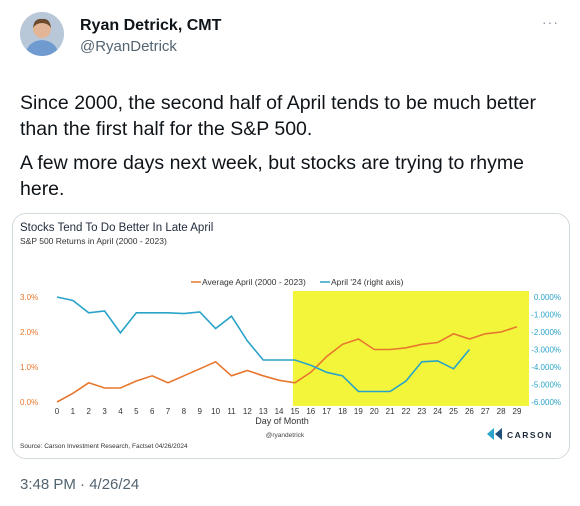  I want to click on x-tick-label: 20, so click(374, 411).